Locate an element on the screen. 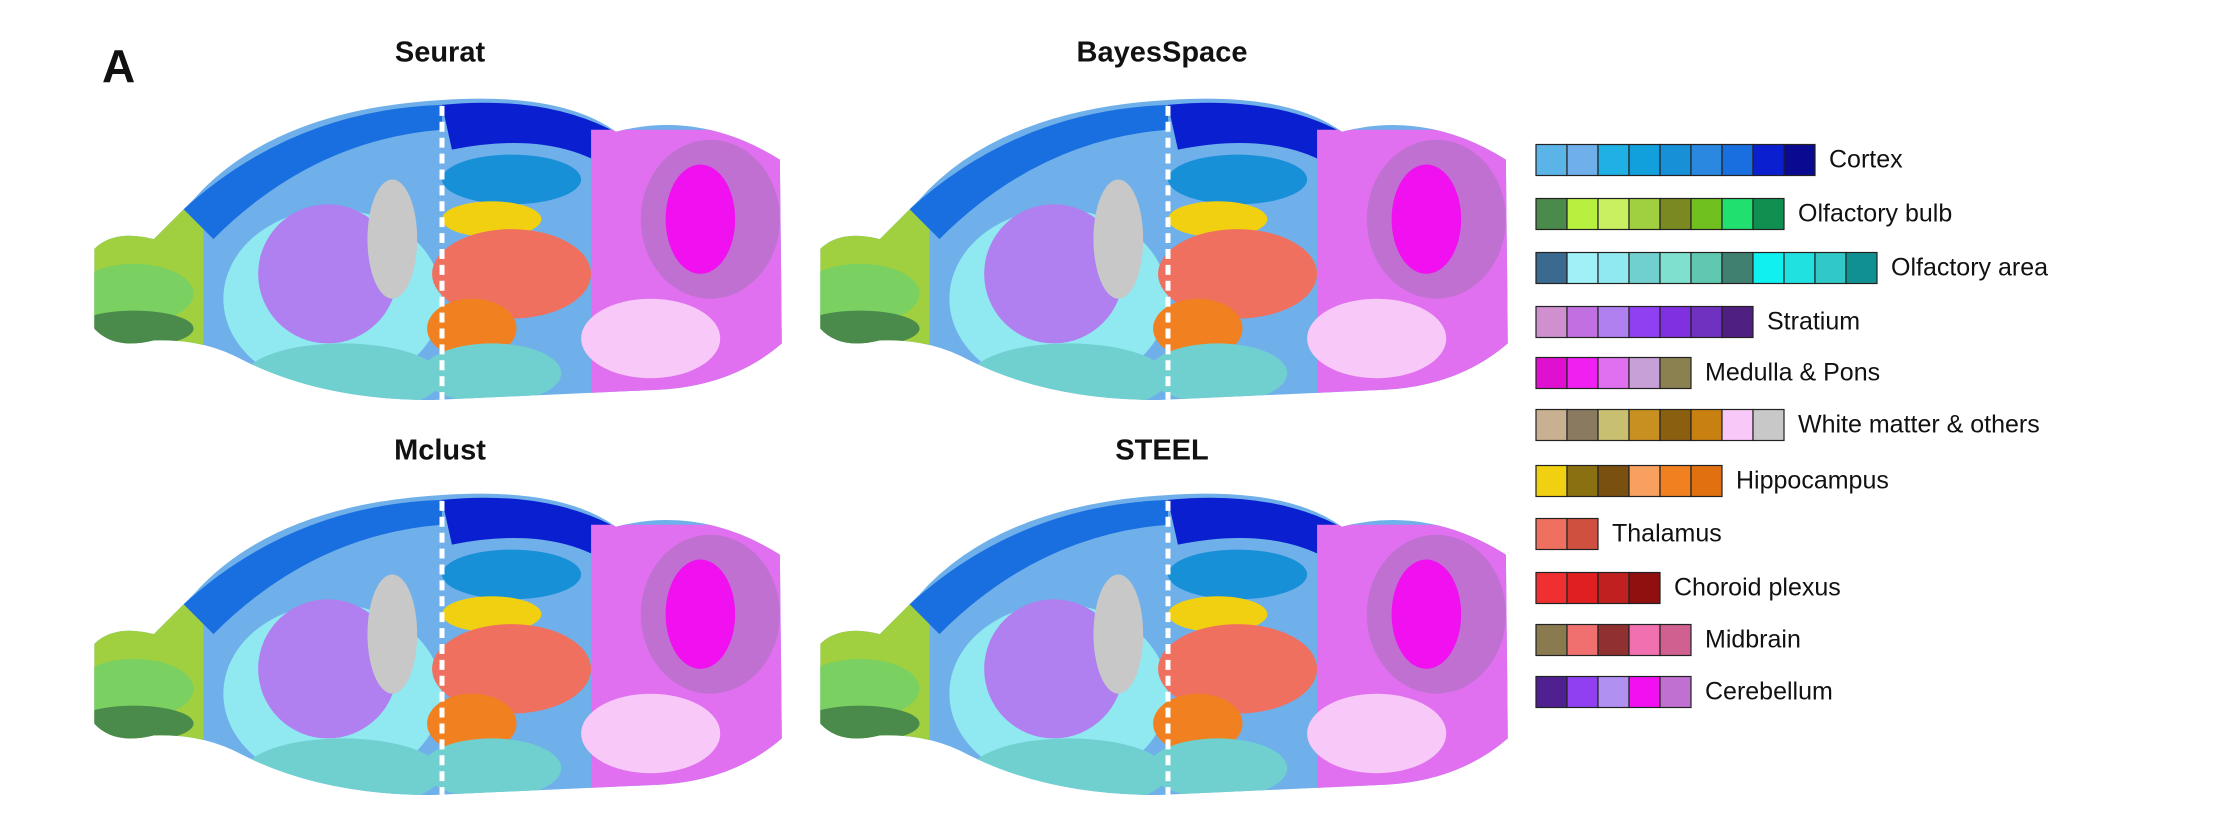  legend-item: Olfactory bulb is located at coordinates (1743, 214).